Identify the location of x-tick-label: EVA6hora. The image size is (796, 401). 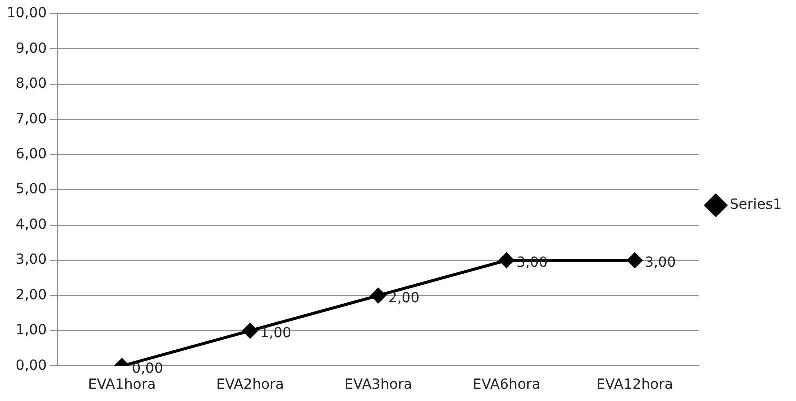
(506, 385).